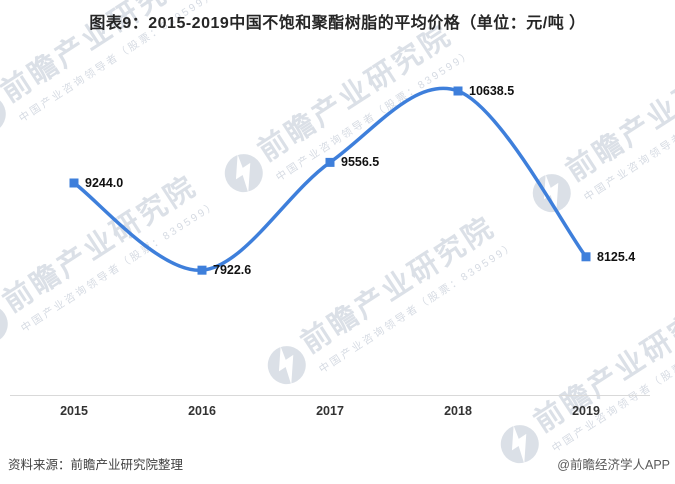  Describe the element at coordinates (337, 23) in the screenshot. I see `chart-title: 图表9：2015-2019中国不饱和聚酯树脂的平均价格（单位：元/吨 ）` at that location.